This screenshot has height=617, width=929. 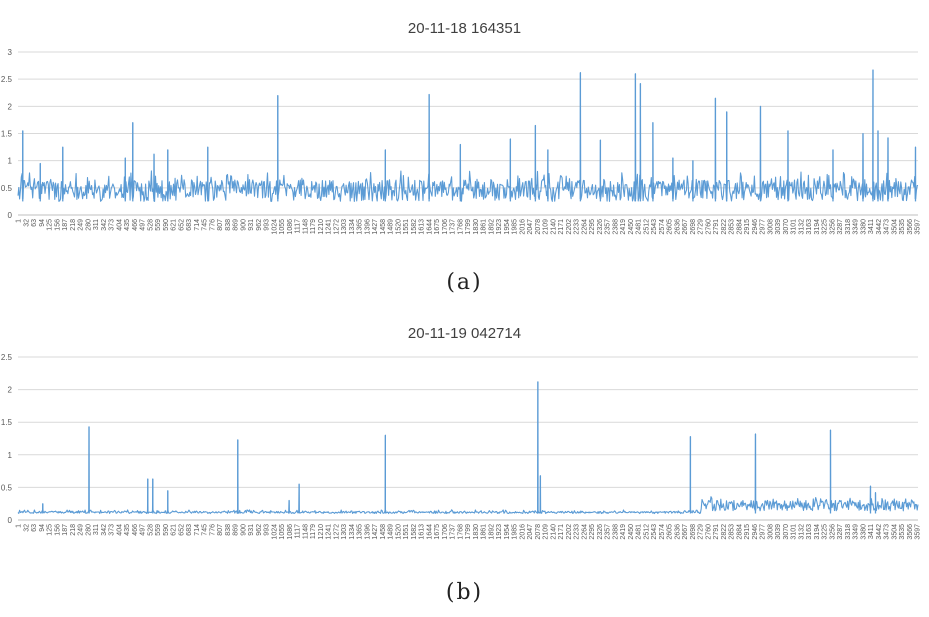 What do you see at coordinates (10, 390) in the screenshot?
I see `y-tick-label: 2` at bounding box center [10, 390].